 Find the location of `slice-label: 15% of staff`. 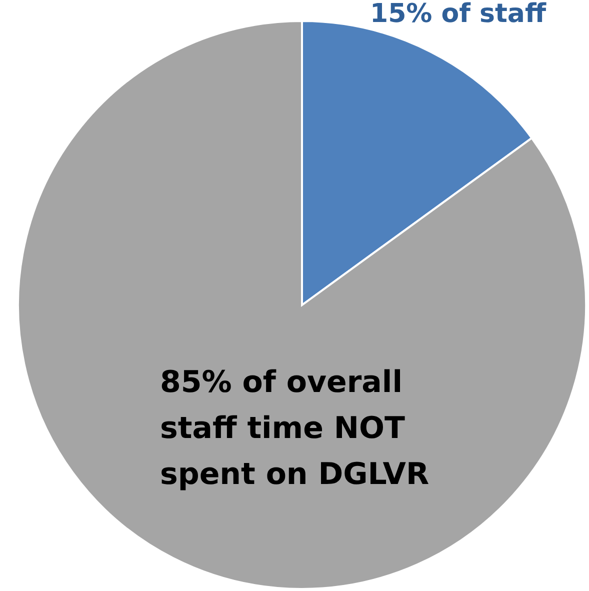

slice-label: 15% of staff is located at coordinates (458, 14).